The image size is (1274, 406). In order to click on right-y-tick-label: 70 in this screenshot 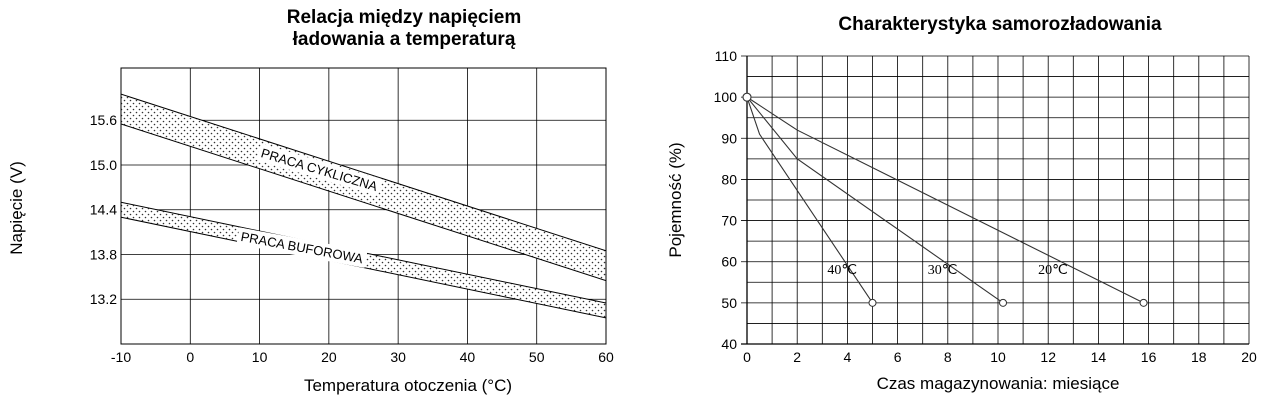, I will do `click(729, 221)`.